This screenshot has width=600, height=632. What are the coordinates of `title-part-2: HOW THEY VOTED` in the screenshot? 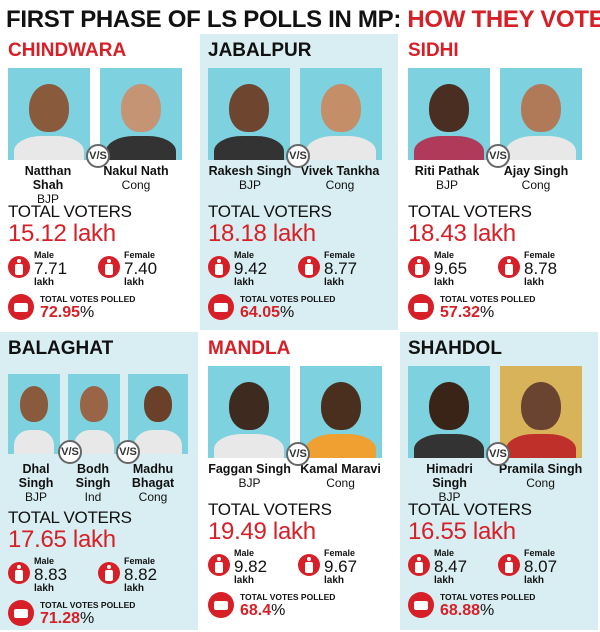 It's located at (503, 19).